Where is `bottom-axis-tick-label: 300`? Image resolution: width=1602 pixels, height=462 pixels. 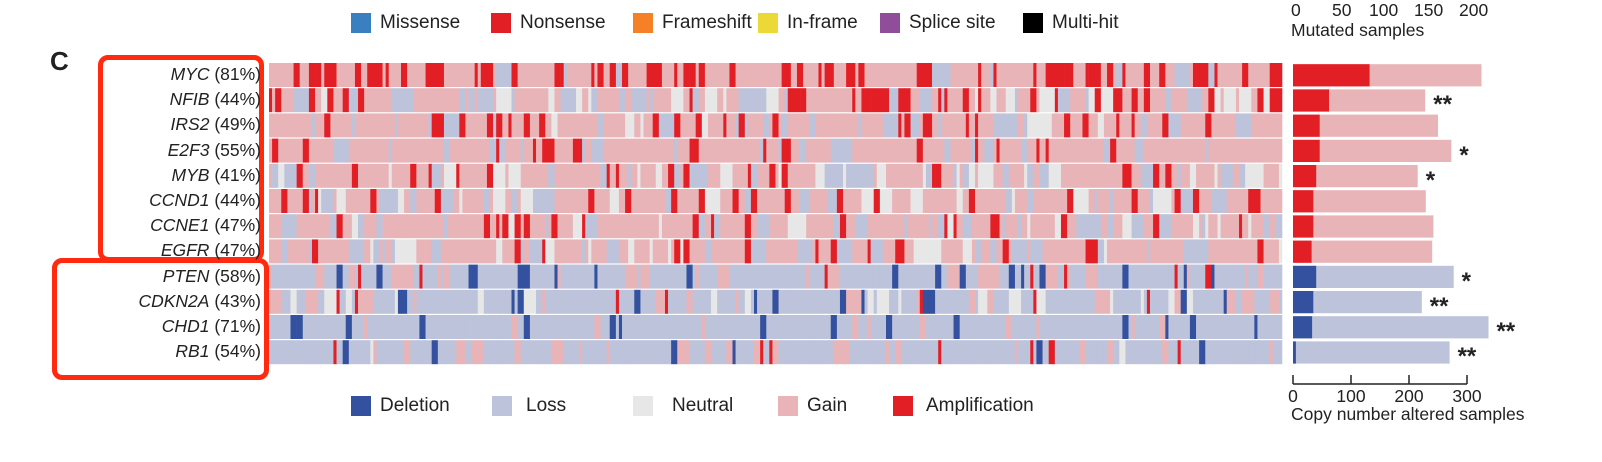
bottom-axis-tick-label: 300 is located at coordinates (1466, 396).